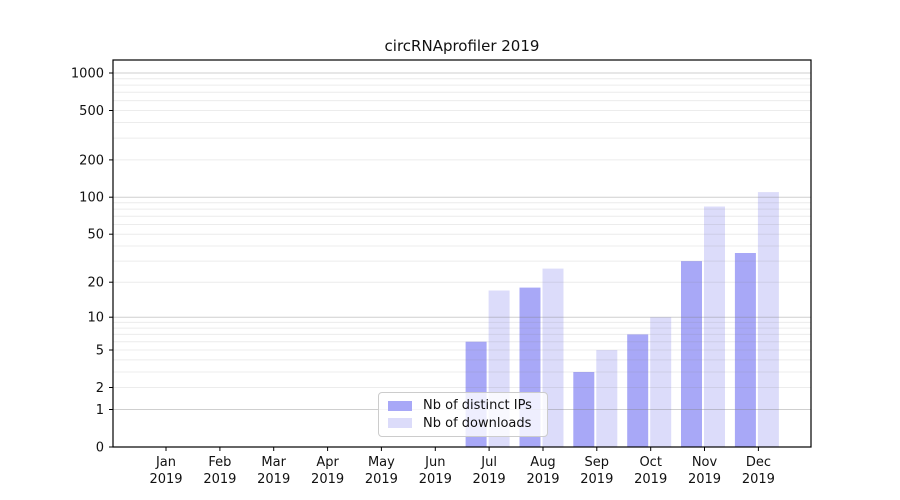 Image resolution: width=900 pixels, height=500 pixels. What do you see at coordinates (100, 351) in the screenshot?
I see `y-tick-label: 5` at bounding box center [100, 351].